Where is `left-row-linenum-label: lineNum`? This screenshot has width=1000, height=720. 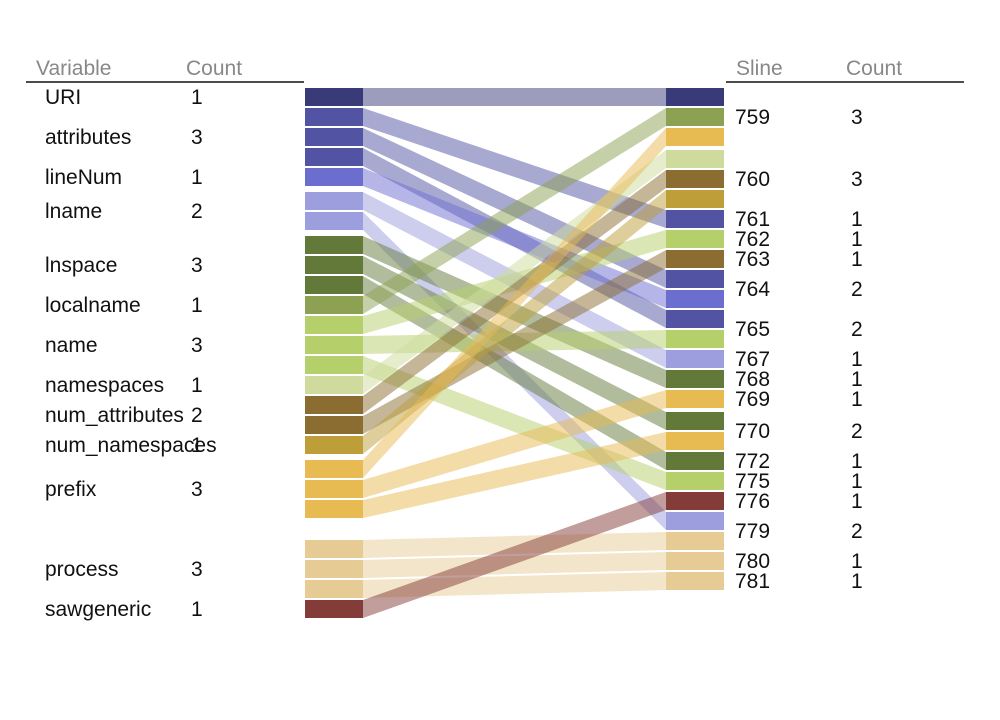 left-row-linenum-label: lineNum is located at coordinates (83, 177).